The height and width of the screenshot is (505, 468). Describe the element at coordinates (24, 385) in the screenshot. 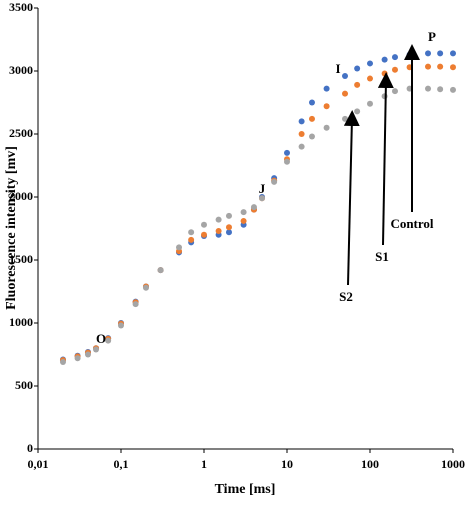

I see `y-tick-label: 500` at that location.